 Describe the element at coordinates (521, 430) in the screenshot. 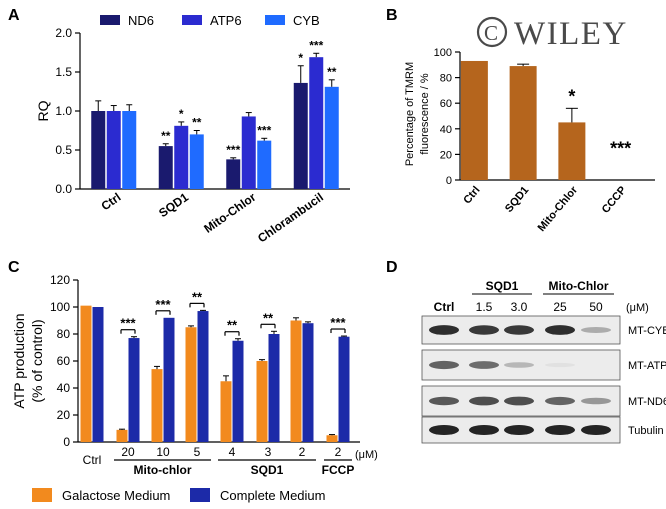

I see `blot-row-tubulin` at that location.